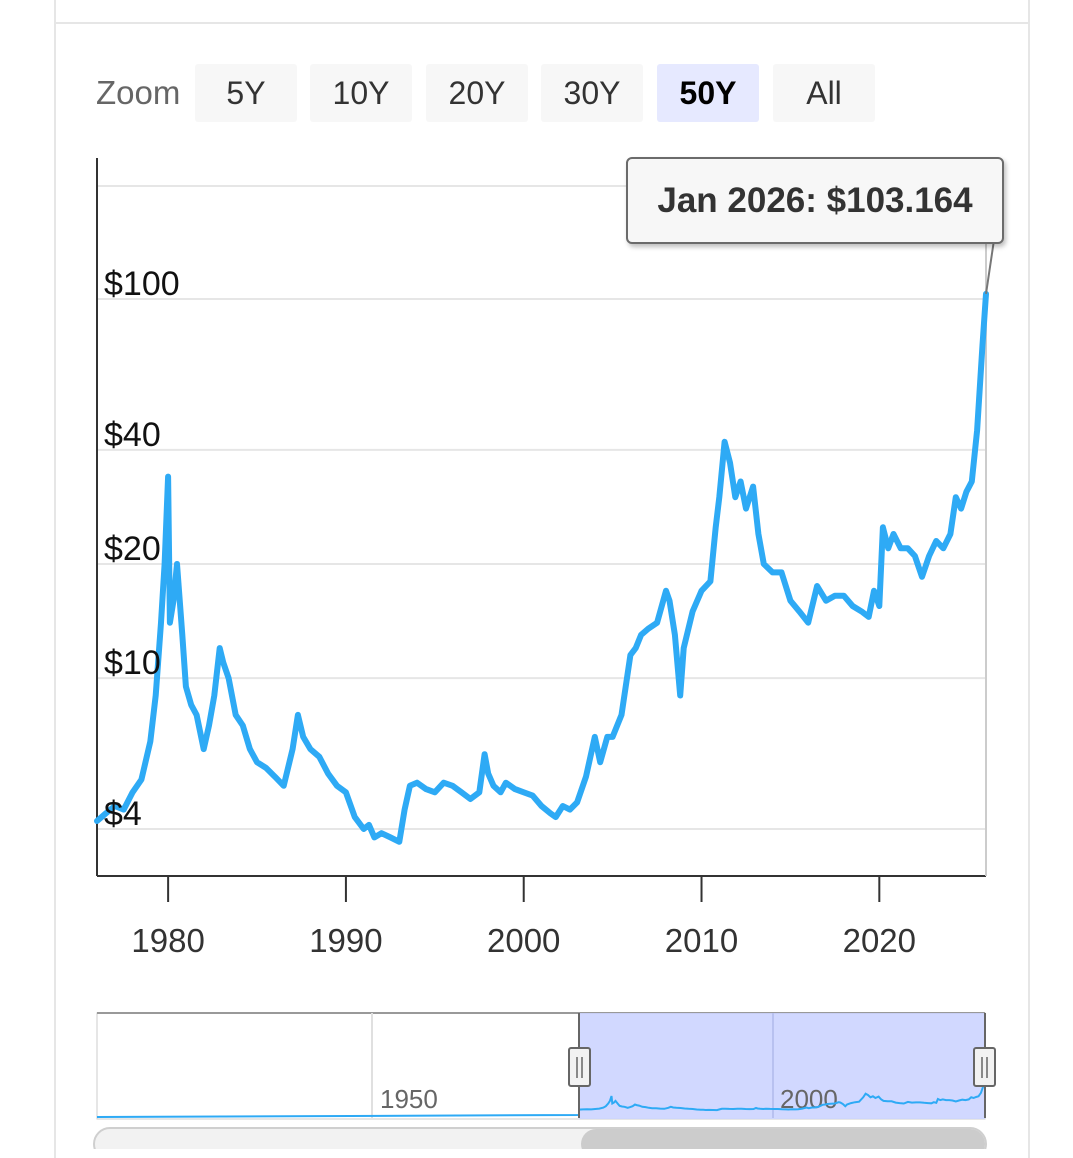 This screenshot has width=1073, height=1158. Describe the element at coordinates (984, 1067) in the screenshot. I see `navigator-right-handle` at that location.